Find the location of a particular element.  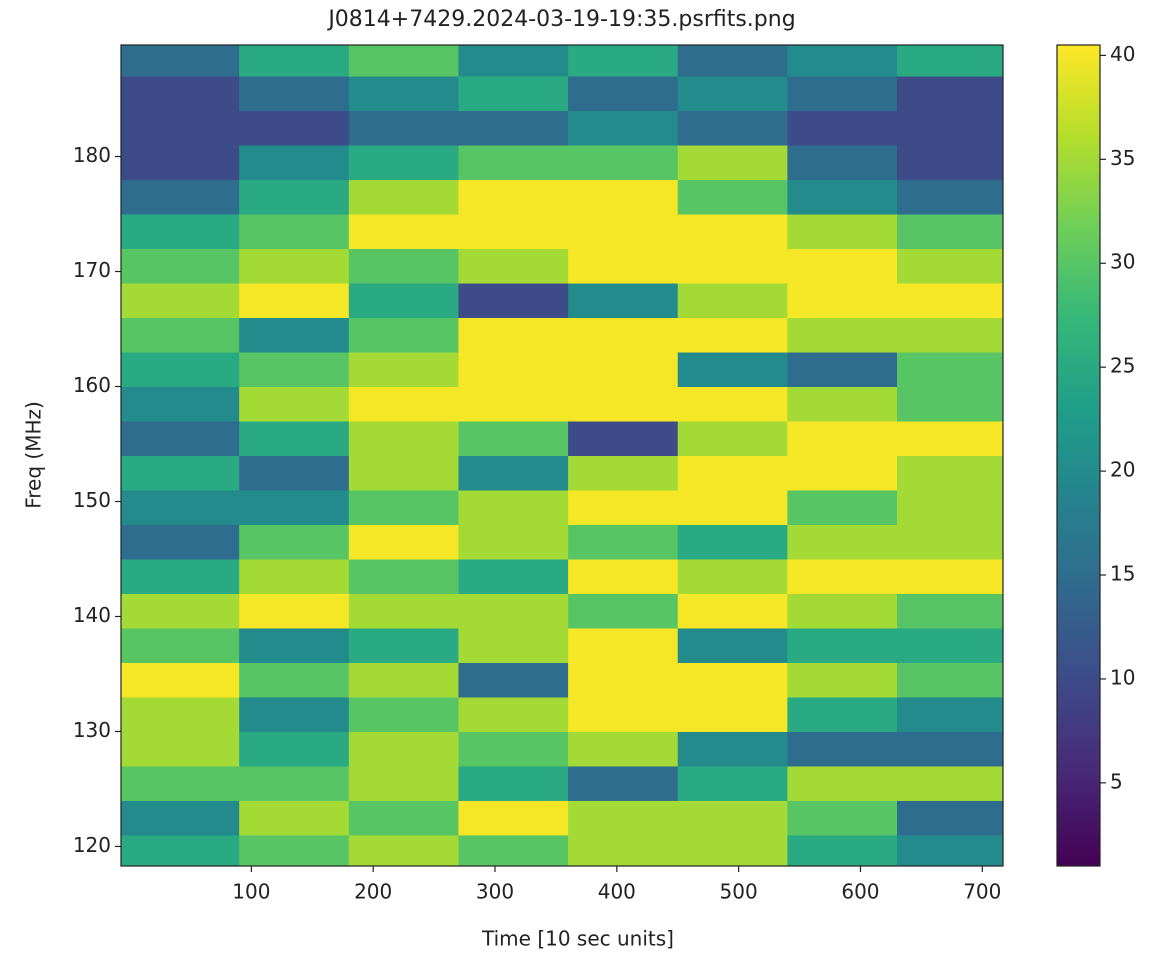

colorbar-tick-label: 35 is located at coordinates (1122, 158).